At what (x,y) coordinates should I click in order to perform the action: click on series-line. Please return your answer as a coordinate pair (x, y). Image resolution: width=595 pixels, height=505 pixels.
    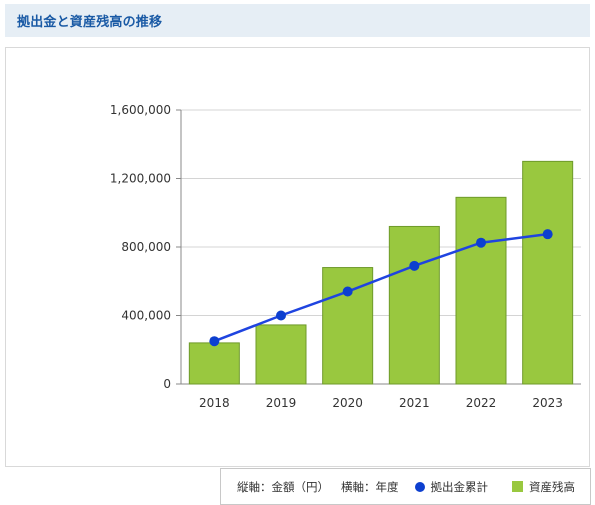
    Looking at the image, I should click on (380, 287).